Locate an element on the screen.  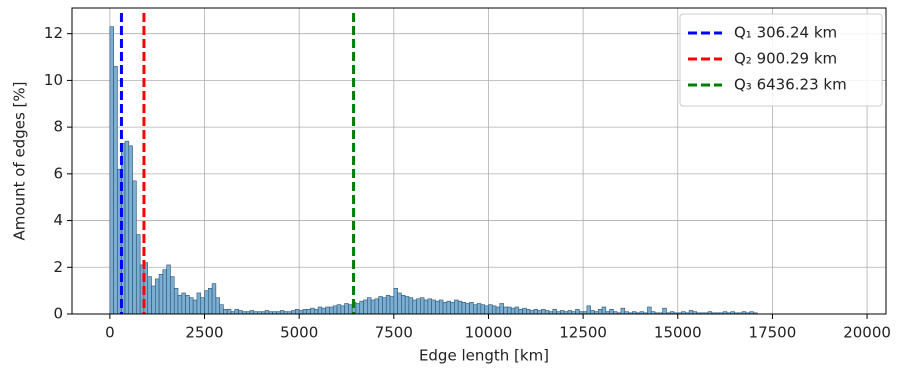
legend-box is located at coordinates (781, 60).